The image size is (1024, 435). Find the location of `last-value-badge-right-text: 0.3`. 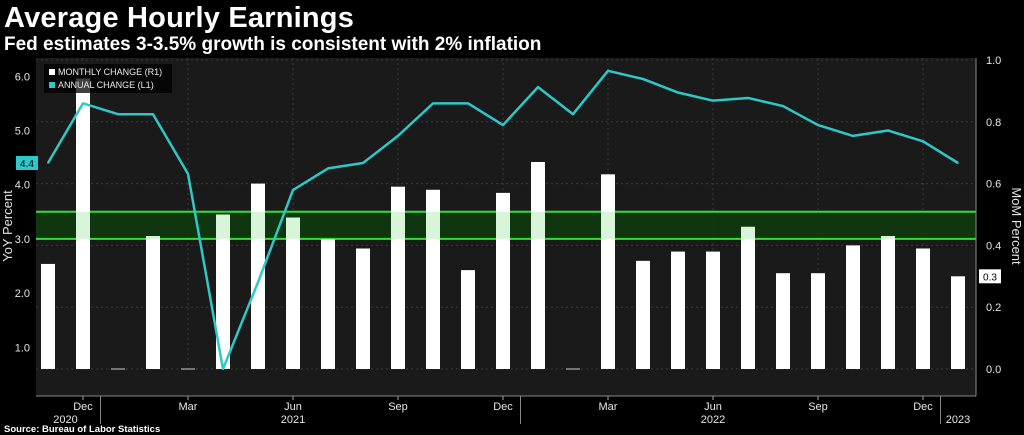

last-value-badge-right-text: 0.3 is located at coordinates (990, 277).